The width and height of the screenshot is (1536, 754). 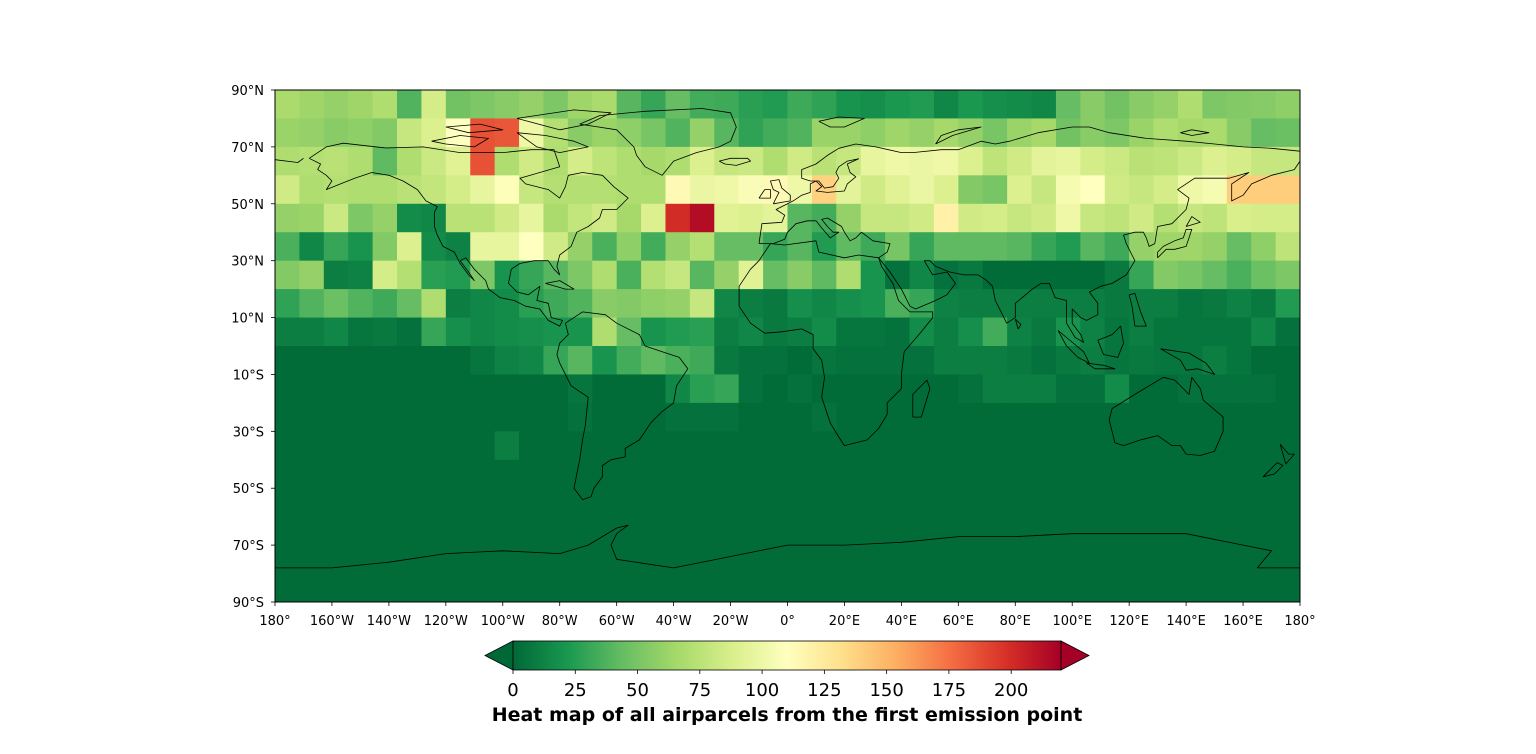 I want to click on y-tick-label: 50°N, so click(x=247, y=205).